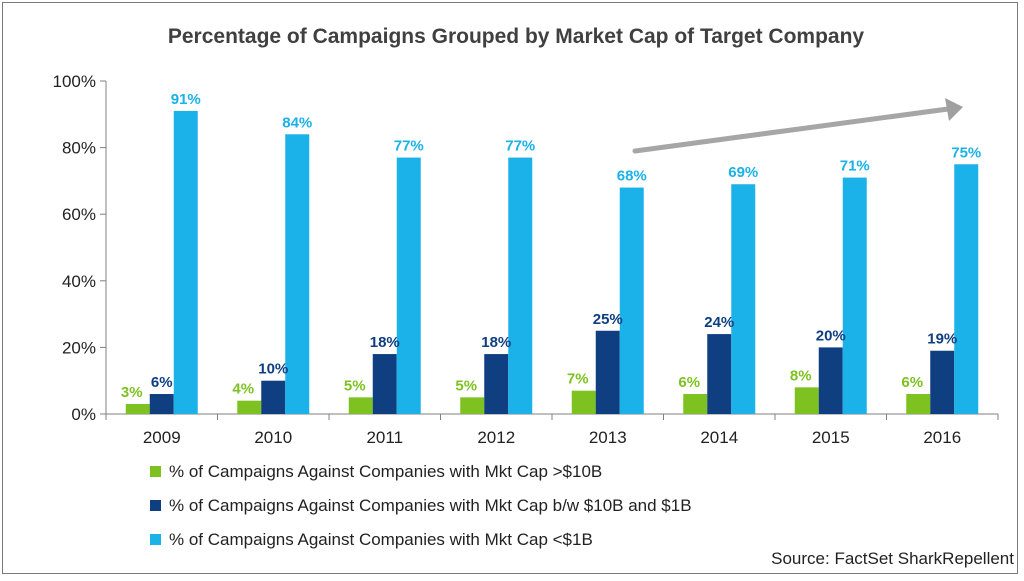 Image resolution: width=1024 pixels, height=581 pixels. I want to click on x-tick-label: 2015, so click(831, 437).